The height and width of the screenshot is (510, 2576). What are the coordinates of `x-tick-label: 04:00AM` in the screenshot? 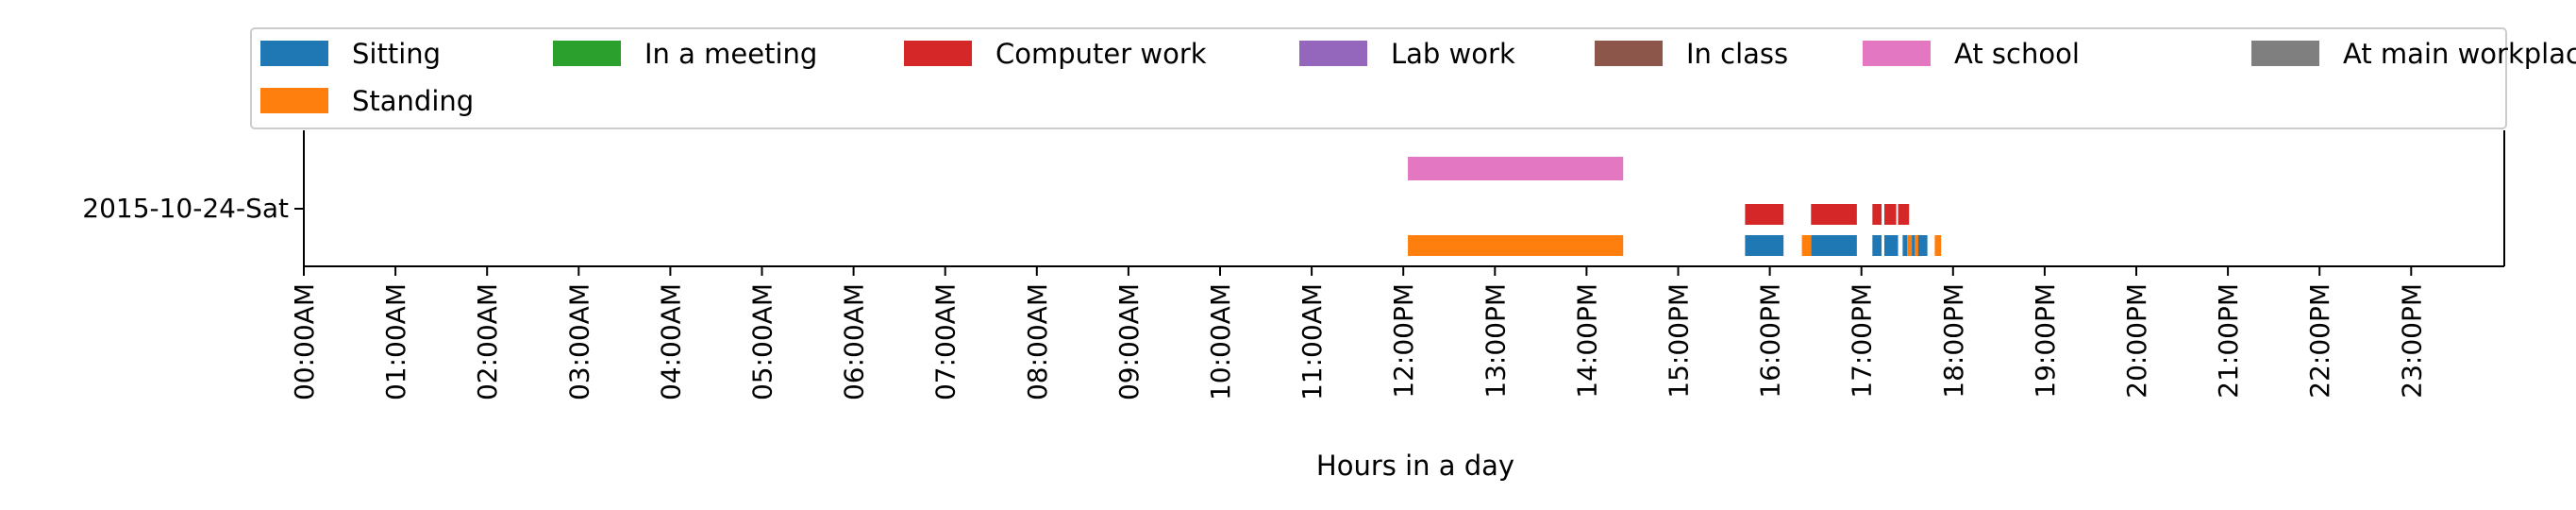 It's located at (670, 341).